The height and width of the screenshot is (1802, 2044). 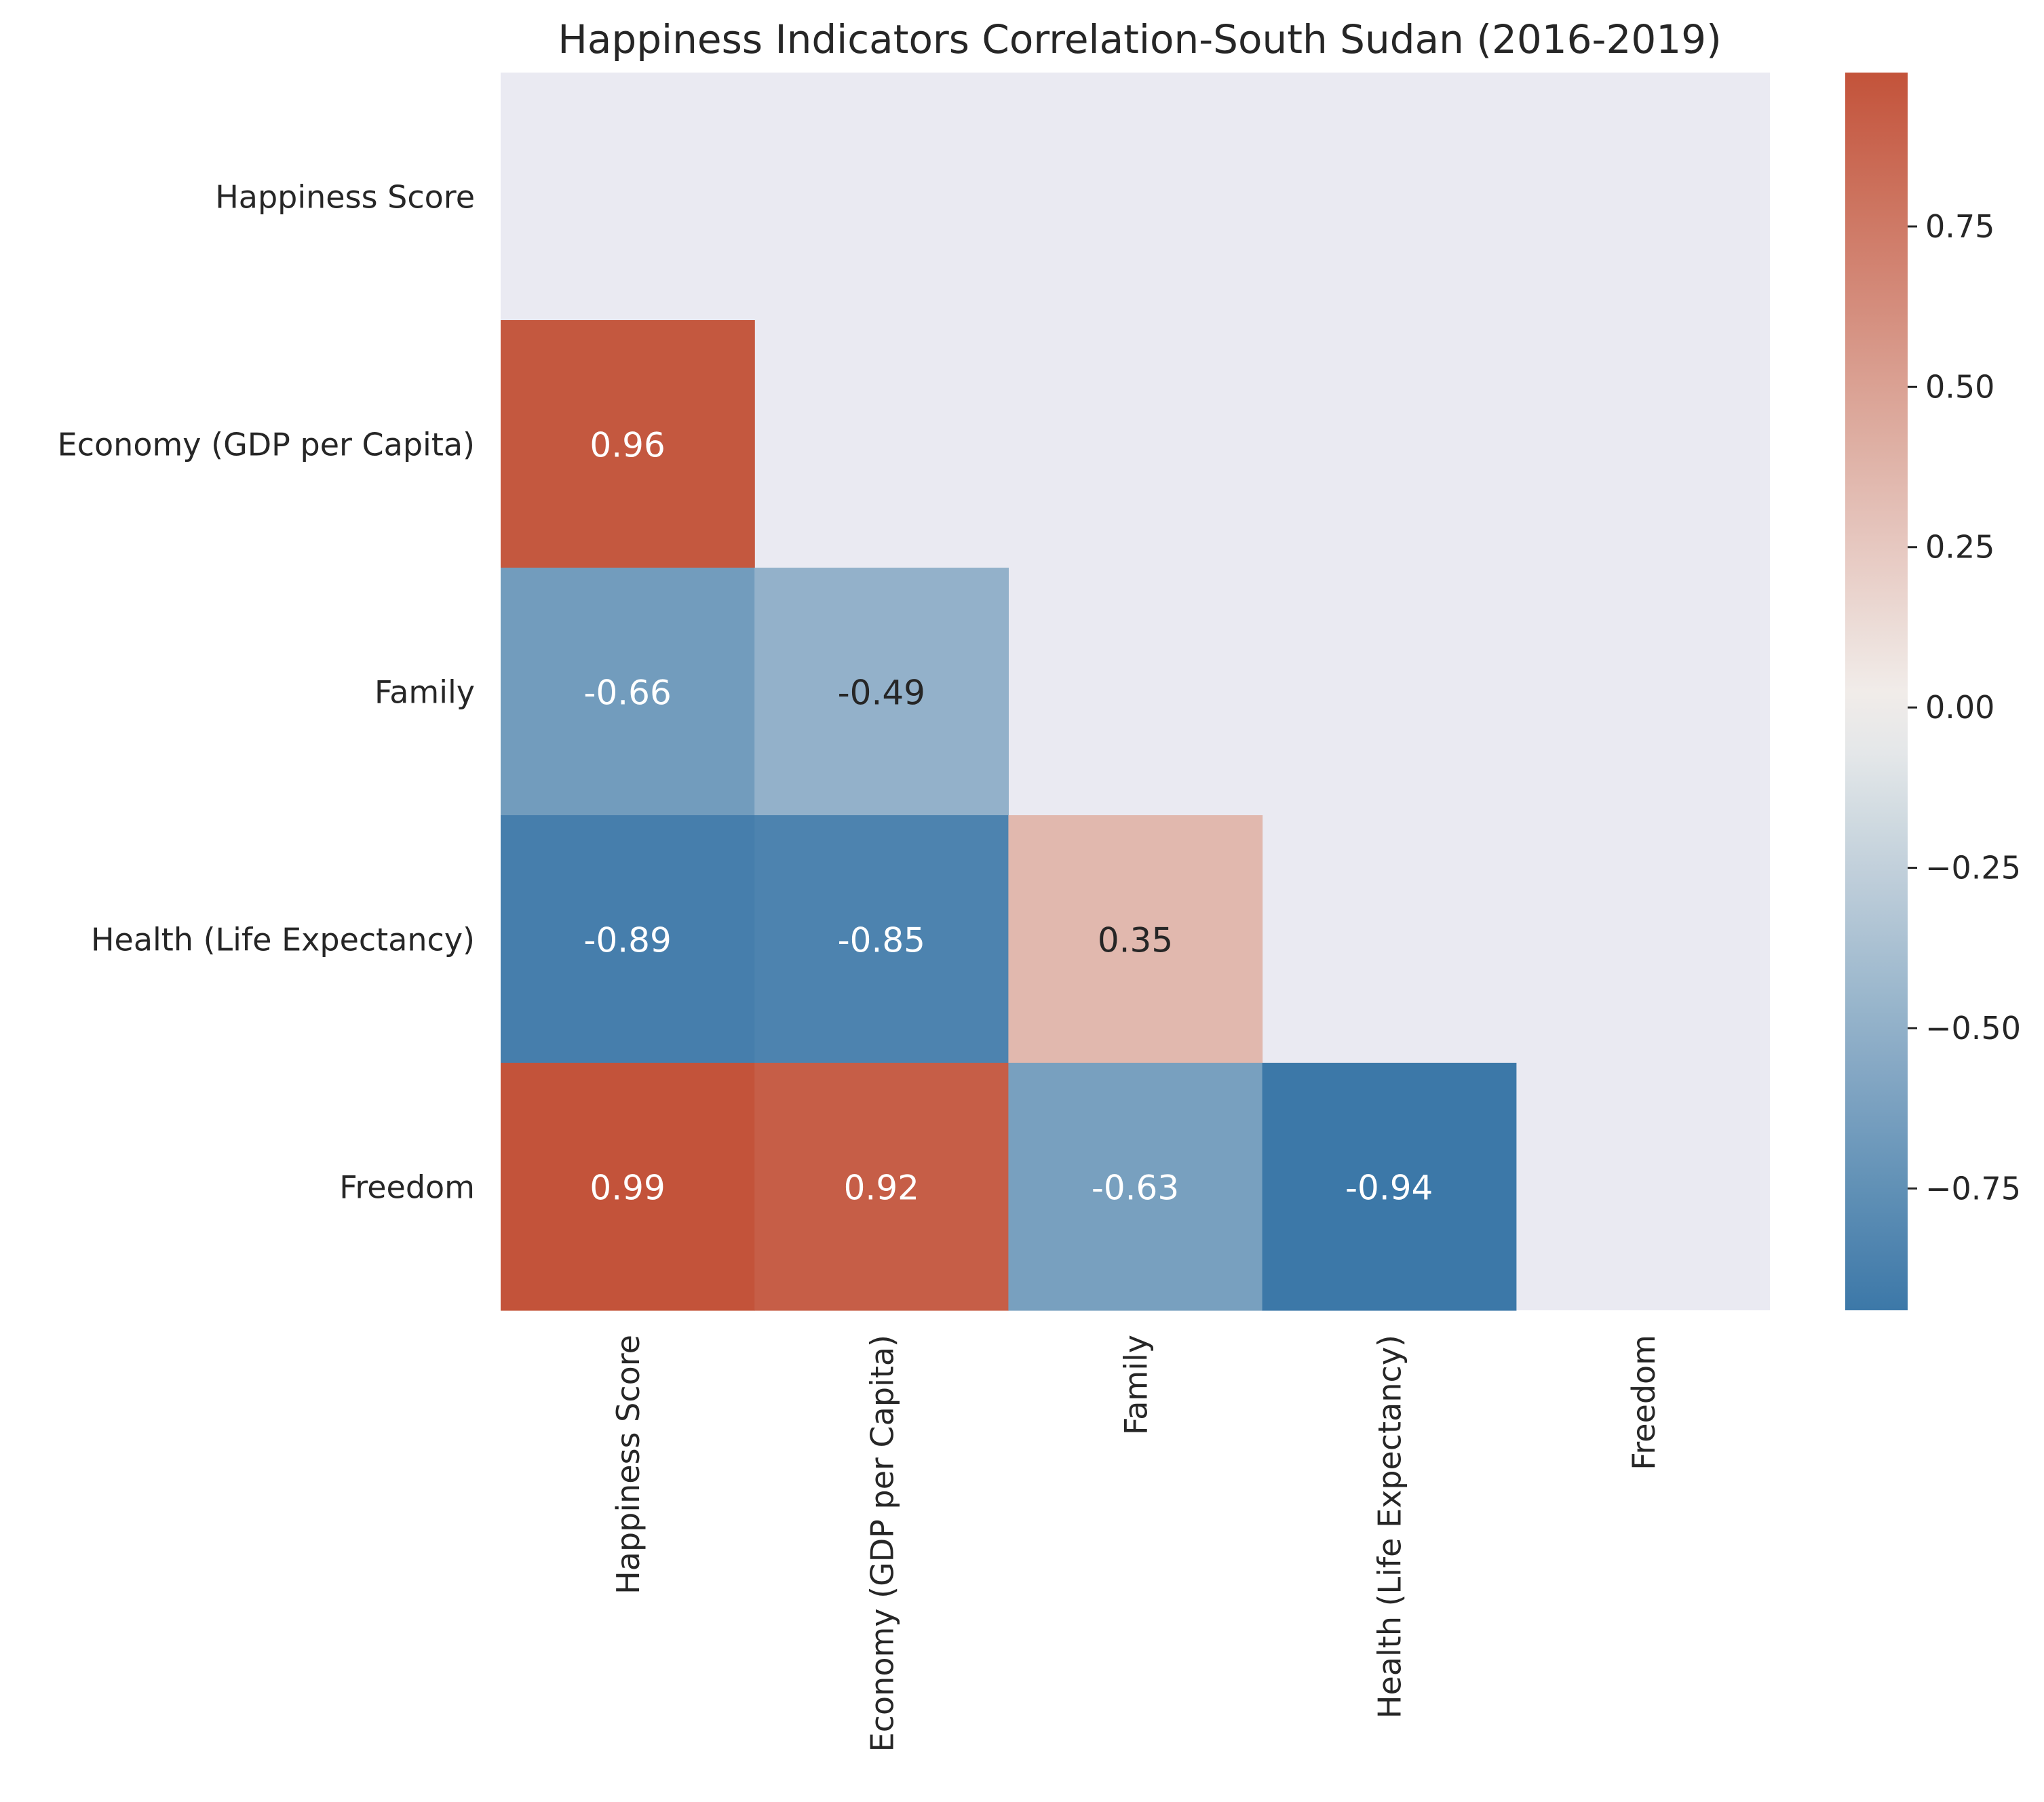 What do you see at coordinates (424, 692) in the screenshot?
I see `row-label: Family` at bounding box center [424, 692].